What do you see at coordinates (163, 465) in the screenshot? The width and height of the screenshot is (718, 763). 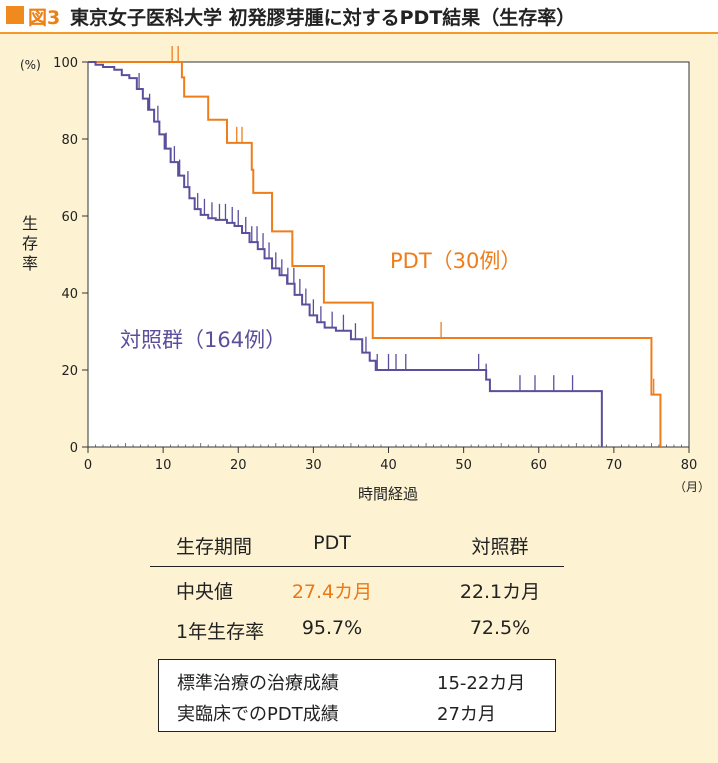 I see `x-tick-label: 10` at bounding box center [163, 465].